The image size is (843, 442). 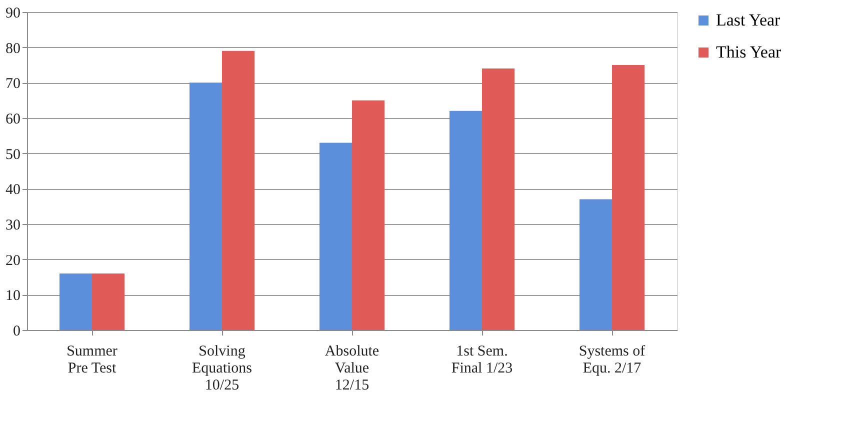 What do you see at coordinates (612, 360) in the screenshot?
I see `x-tick-label: Systems of Equ. 2/17` at bounding box center [612, 360].